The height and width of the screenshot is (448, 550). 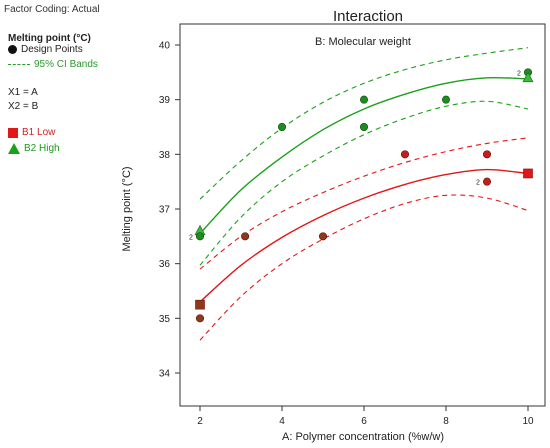 What do you see at coordinates (42, 148) in the screenshot?
I see `legend-b2-label: B2 High` at bounding box center [42, 148].